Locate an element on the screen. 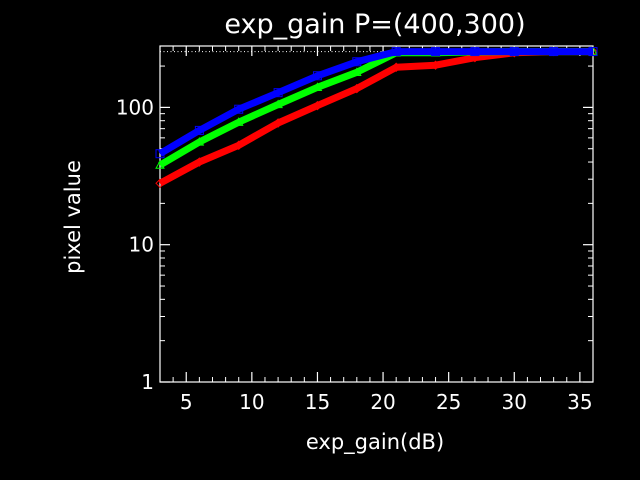 The height and width of the screenshot is (480, 640). x-tick-label: 35 is located at coordinates (579, 402).